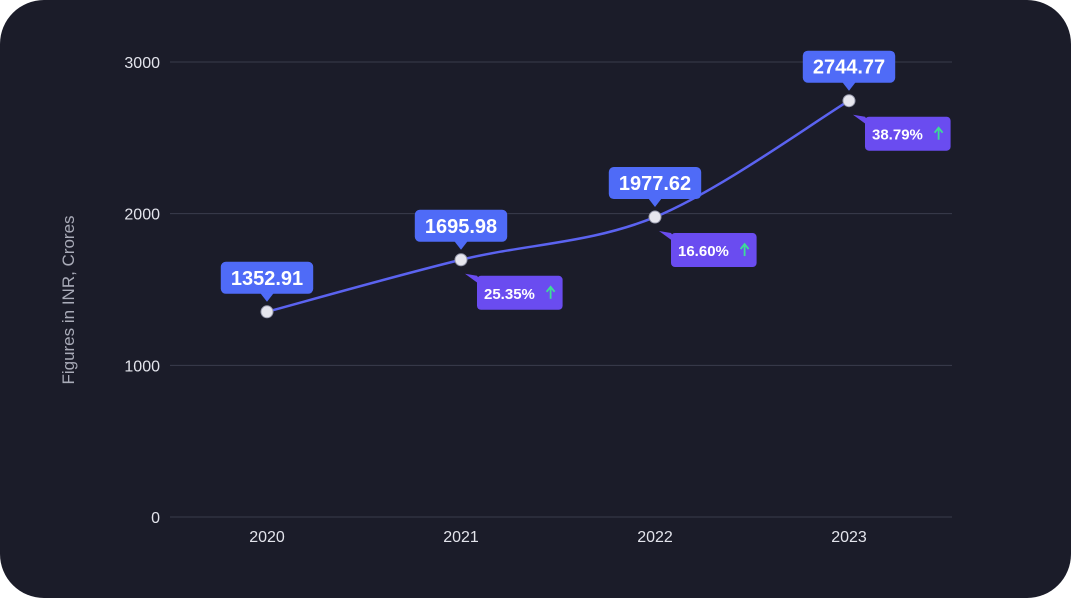 The width and height of the screenshot is (1071, 598). I want to click on y-tick-label: 0, so click(155, 518).